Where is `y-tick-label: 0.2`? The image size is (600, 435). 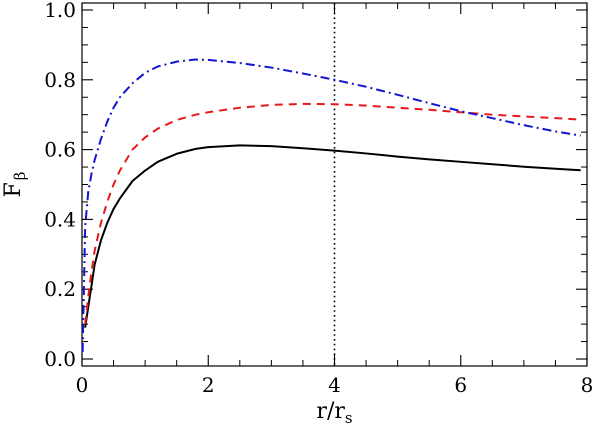
y-tick-label: 0.2 is located at coordinates (60, 289).